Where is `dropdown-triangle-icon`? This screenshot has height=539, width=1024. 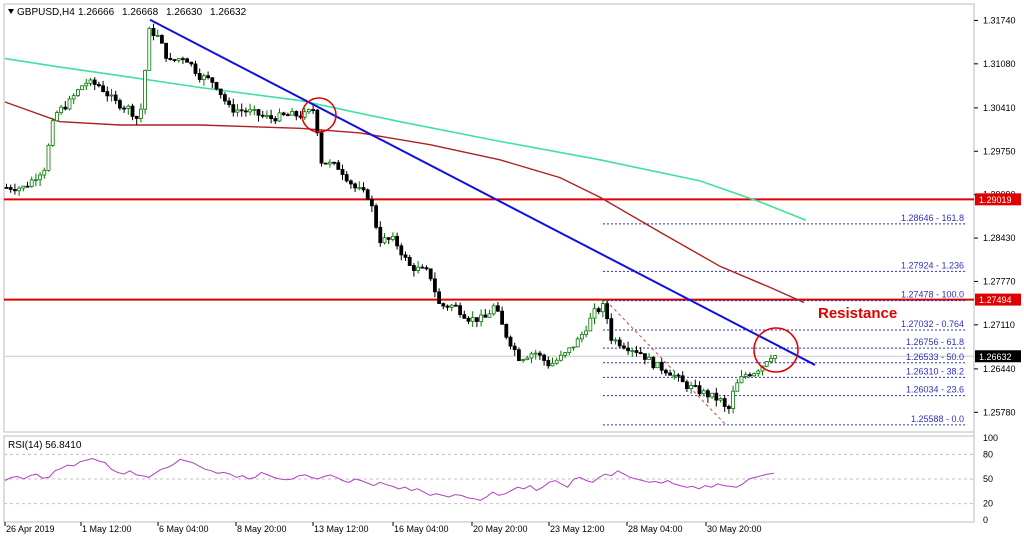
dropdown-triangle-icon is located at coordinates (11, 11).